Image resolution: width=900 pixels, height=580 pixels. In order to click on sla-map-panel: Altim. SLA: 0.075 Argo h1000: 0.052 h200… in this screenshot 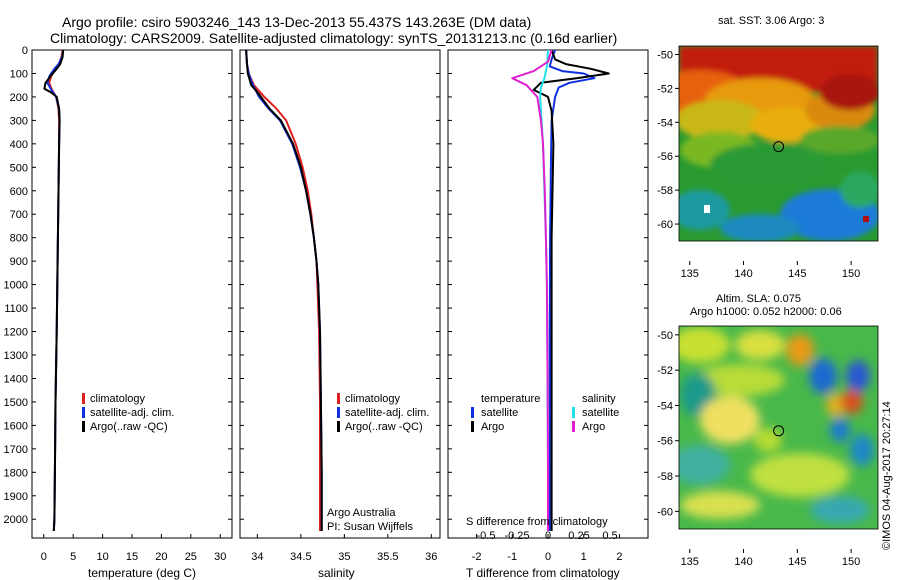, I will do `click(768, 430)`.